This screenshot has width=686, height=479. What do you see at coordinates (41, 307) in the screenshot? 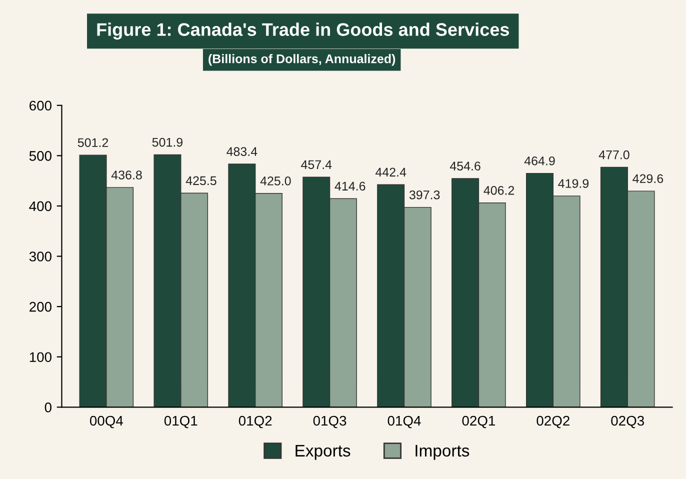
I see `y-tick-label: 200` at bounding box center [41, 307].